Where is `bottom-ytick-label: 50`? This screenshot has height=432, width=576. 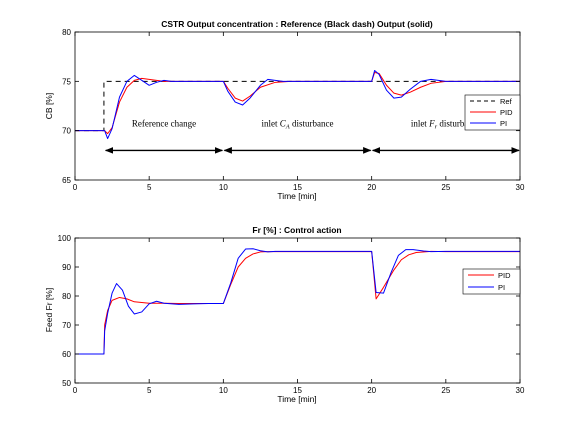 bottom-ytick-label: 50 is located at coordinates (66, 383).